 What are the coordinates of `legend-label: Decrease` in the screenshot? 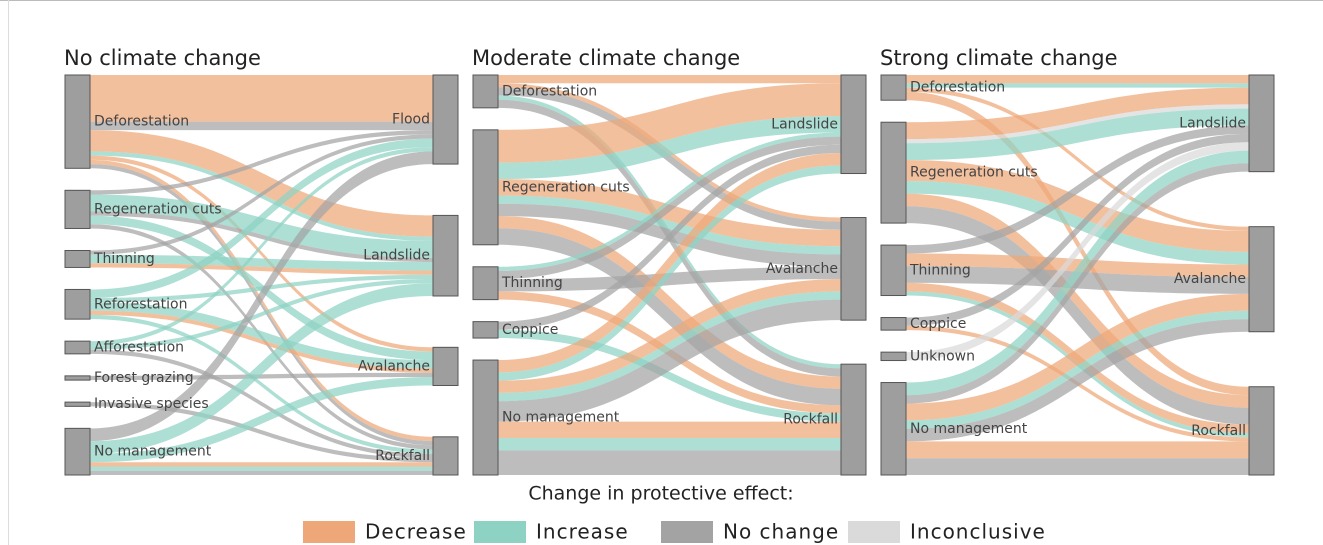 It's located at (416, 532).